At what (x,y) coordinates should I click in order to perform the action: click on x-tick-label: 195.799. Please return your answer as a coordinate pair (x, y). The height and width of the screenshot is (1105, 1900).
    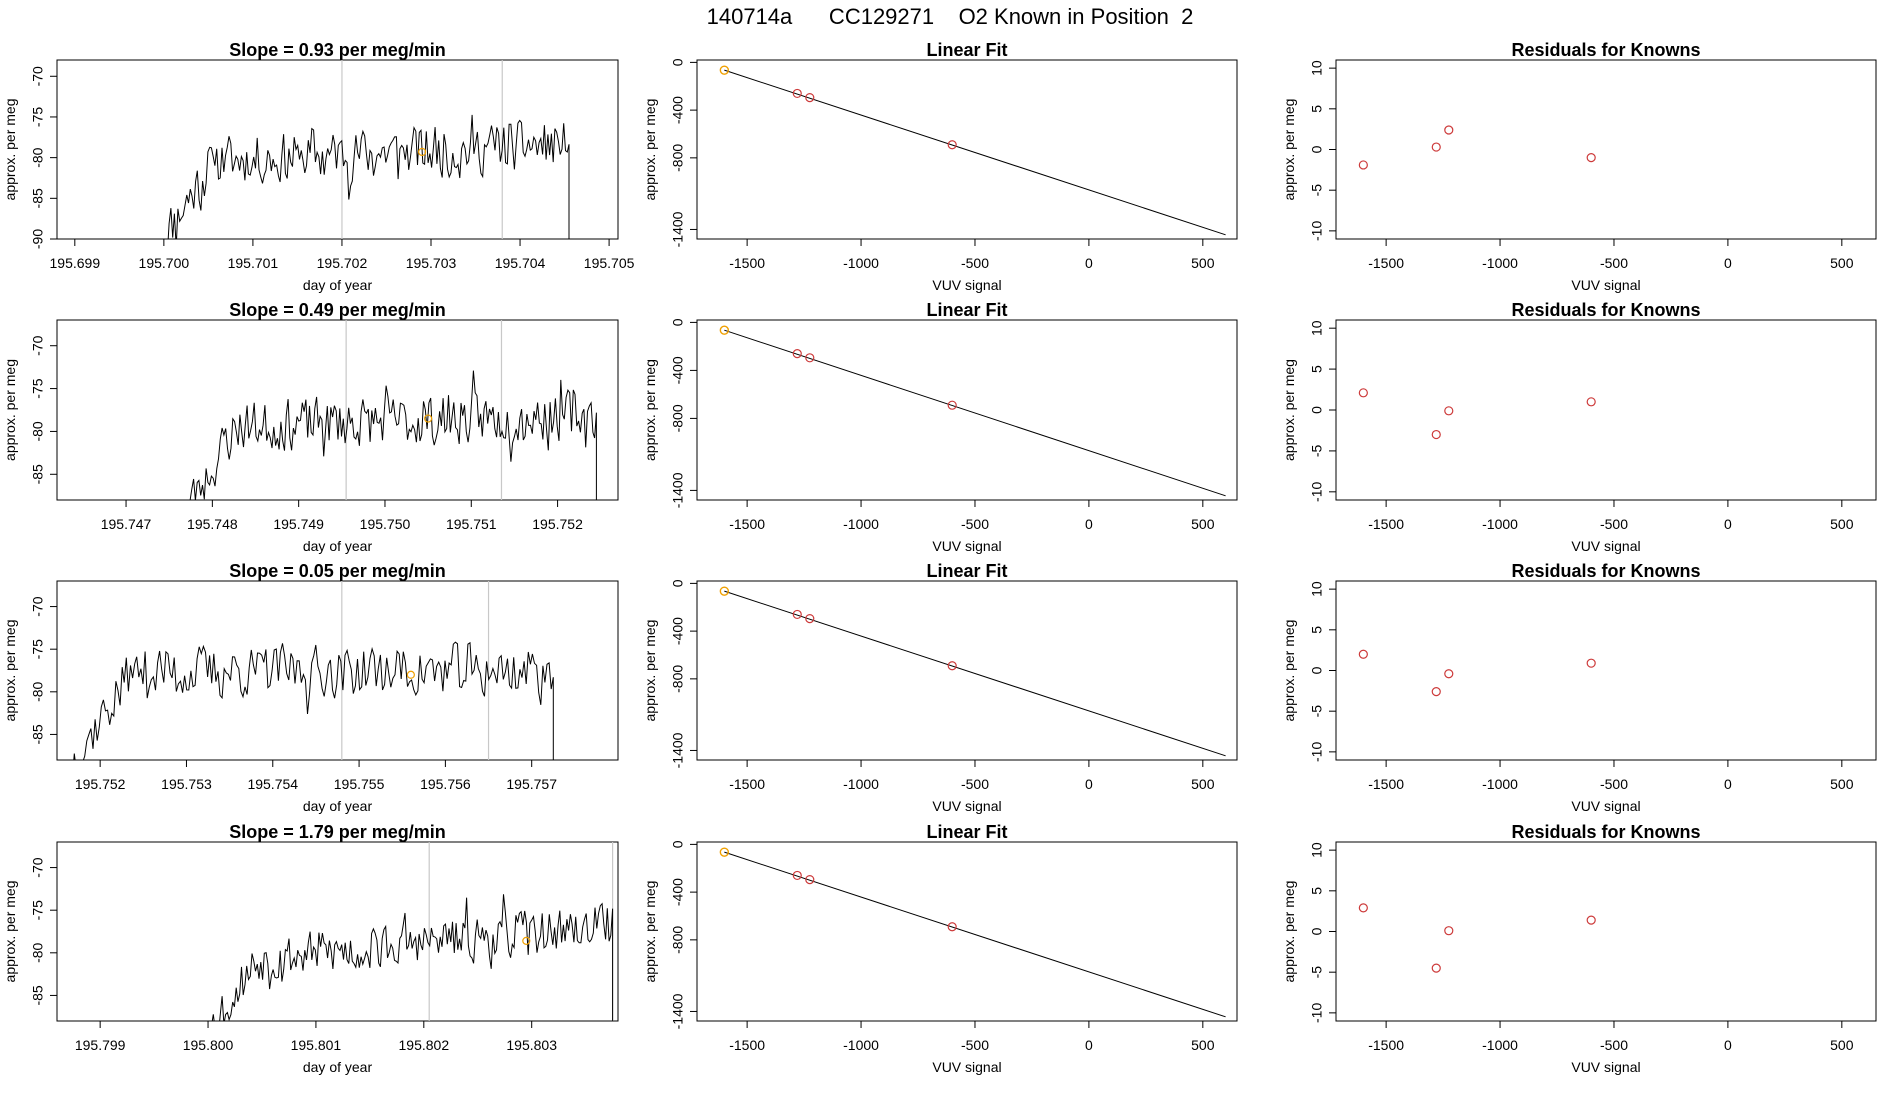
    Looking at the image, I should click on (100, 1045).